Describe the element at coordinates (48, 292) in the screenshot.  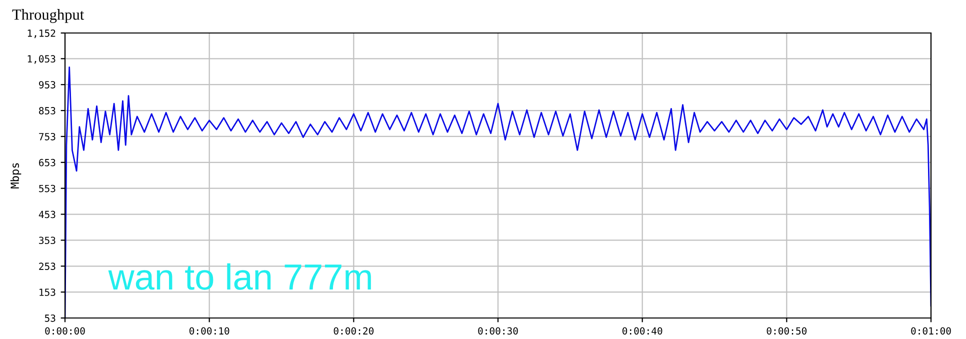
I see `y-tick-label: 153` at that location.